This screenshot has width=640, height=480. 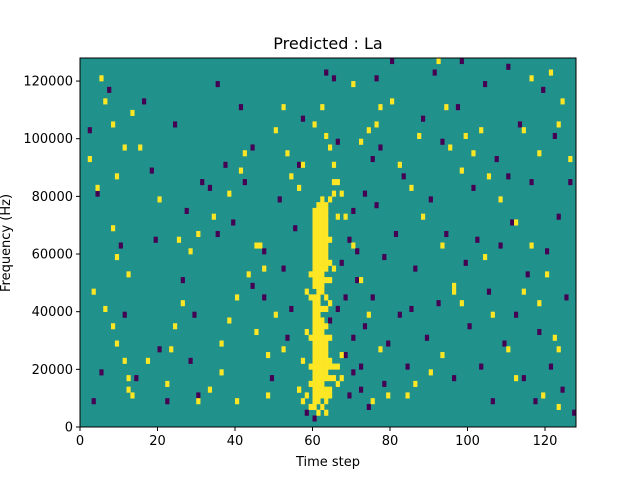 What do you see at coordinates (390, 441) in the screenshot?
I see `x-tick-label: 80` at bounding box center [390, 441].